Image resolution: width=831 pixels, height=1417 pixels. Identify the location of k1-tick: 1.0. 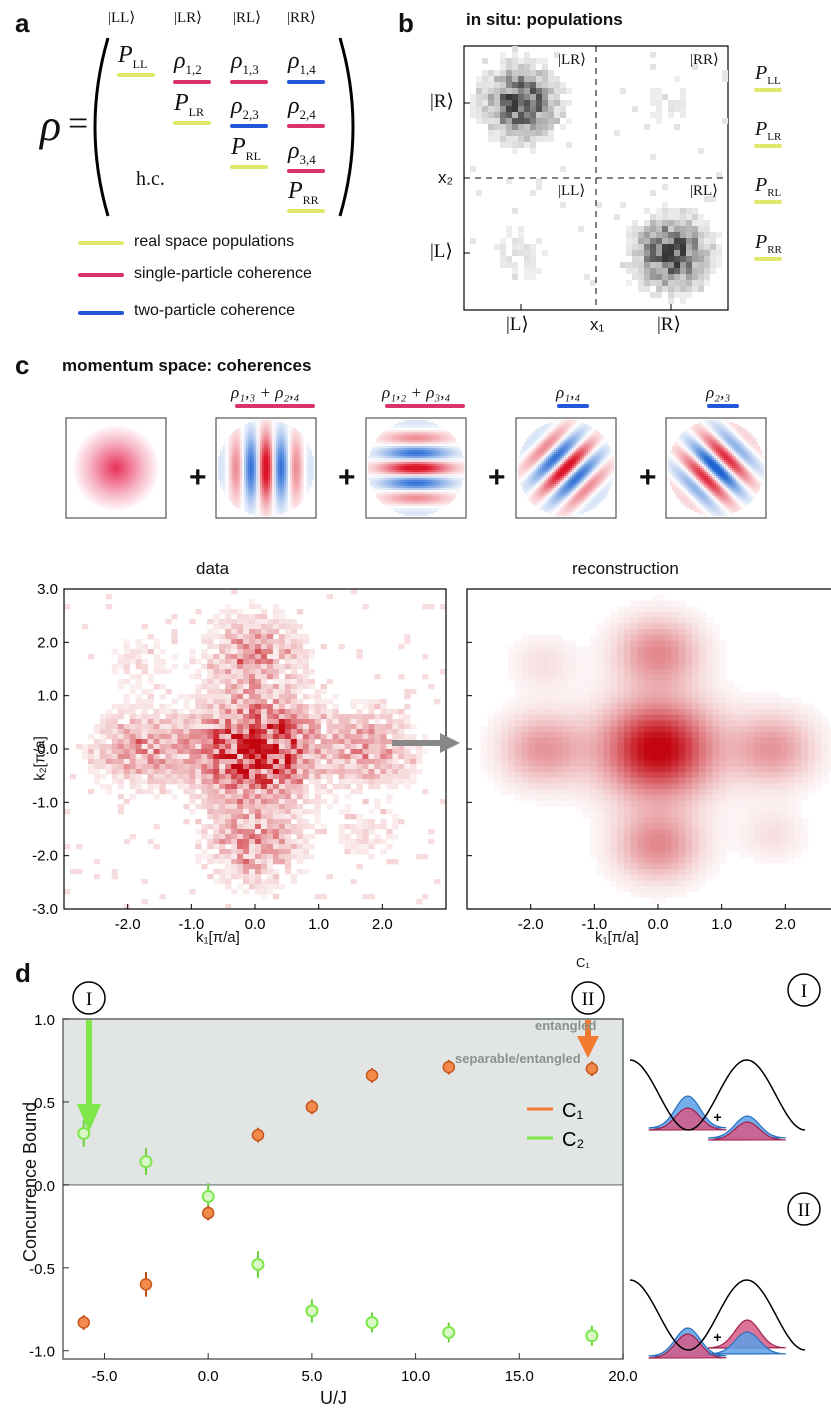
(721, 924).